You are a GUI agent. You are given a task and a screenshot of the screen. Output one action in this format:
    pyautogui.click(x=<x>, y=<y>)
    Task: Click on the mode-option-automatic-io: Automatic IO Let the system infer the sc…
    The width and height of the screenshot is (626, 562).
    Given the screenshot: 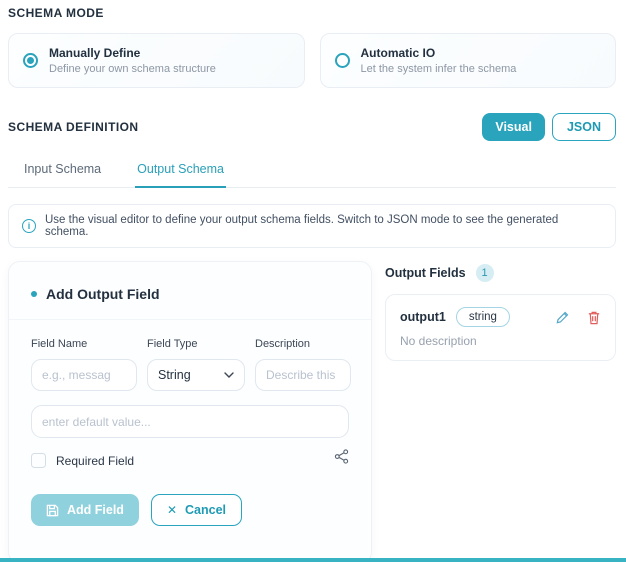 What is the action you would take?
    pyautogui.click(x=467, y=60)
    